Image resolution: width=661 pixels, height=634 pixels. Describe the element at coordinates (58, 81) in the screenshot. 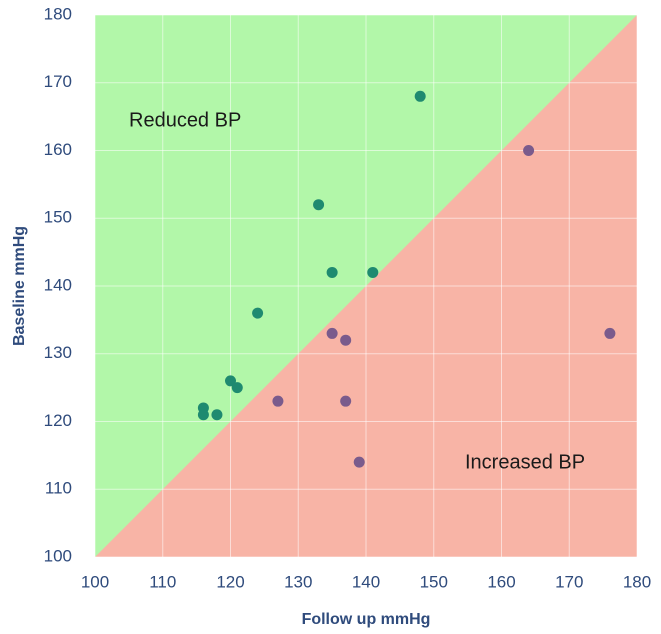

I see `y-tick-label: 170` at that location.